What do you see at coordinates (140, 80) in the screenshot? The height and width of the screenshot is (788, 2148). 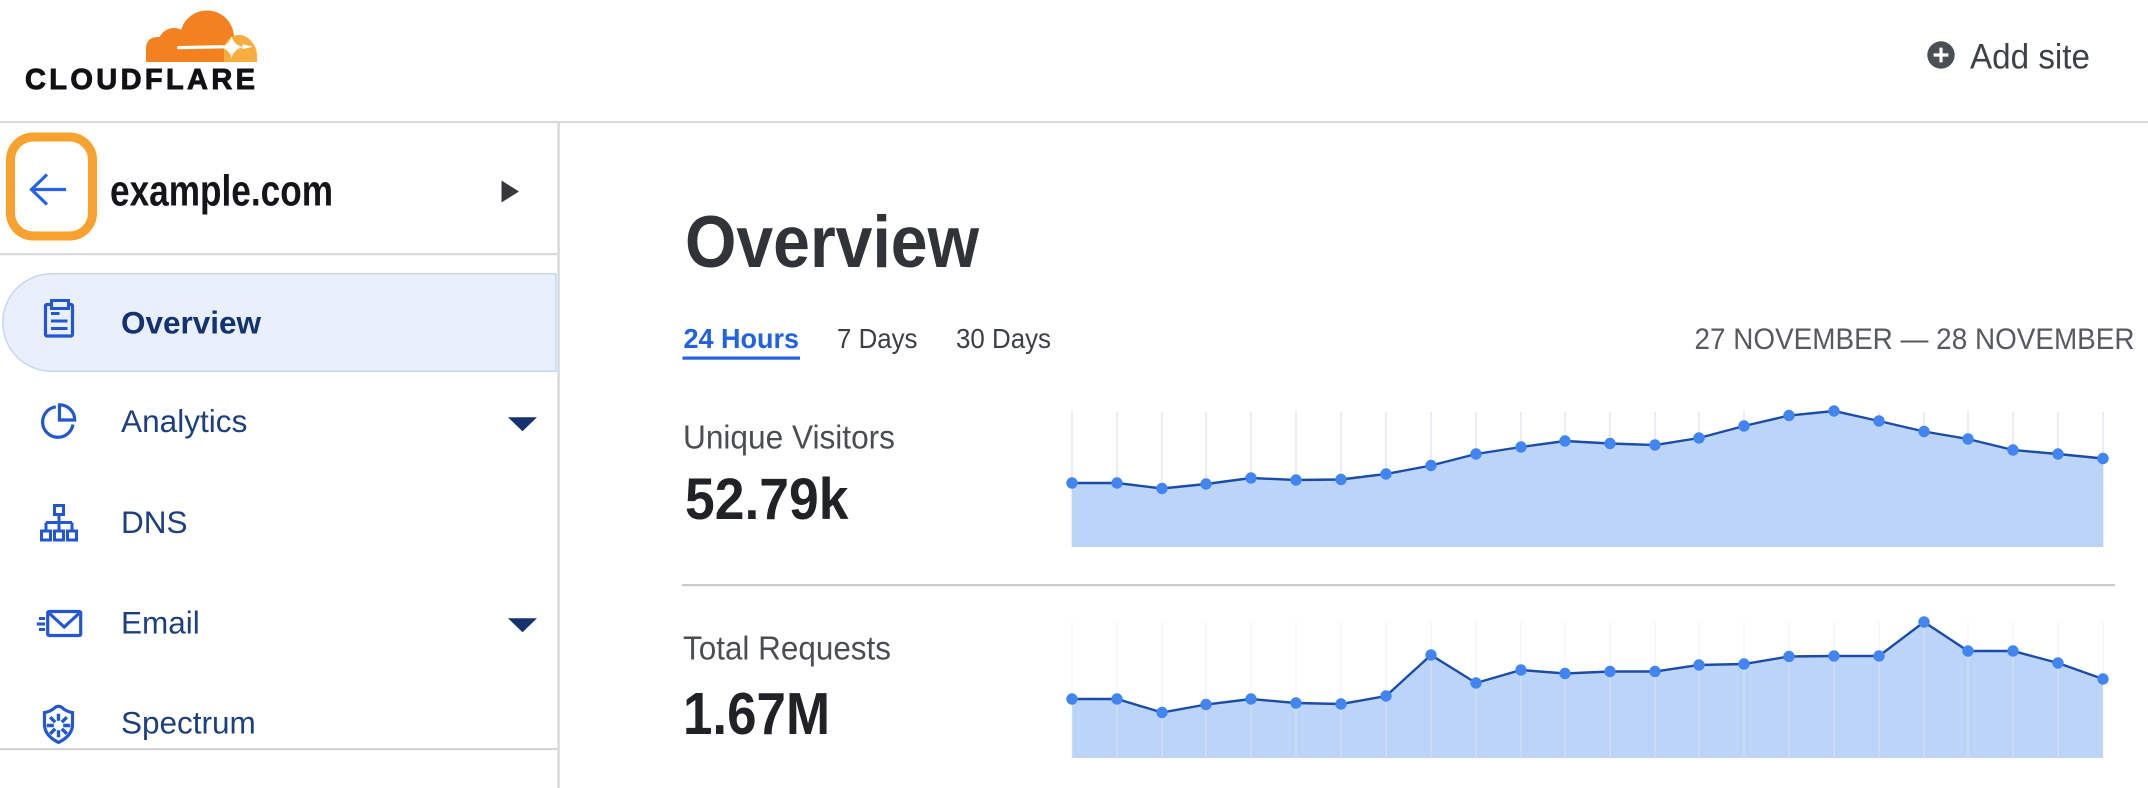 I see `svg-text: CLOUDFLARE` at bounding box center [140, 80].